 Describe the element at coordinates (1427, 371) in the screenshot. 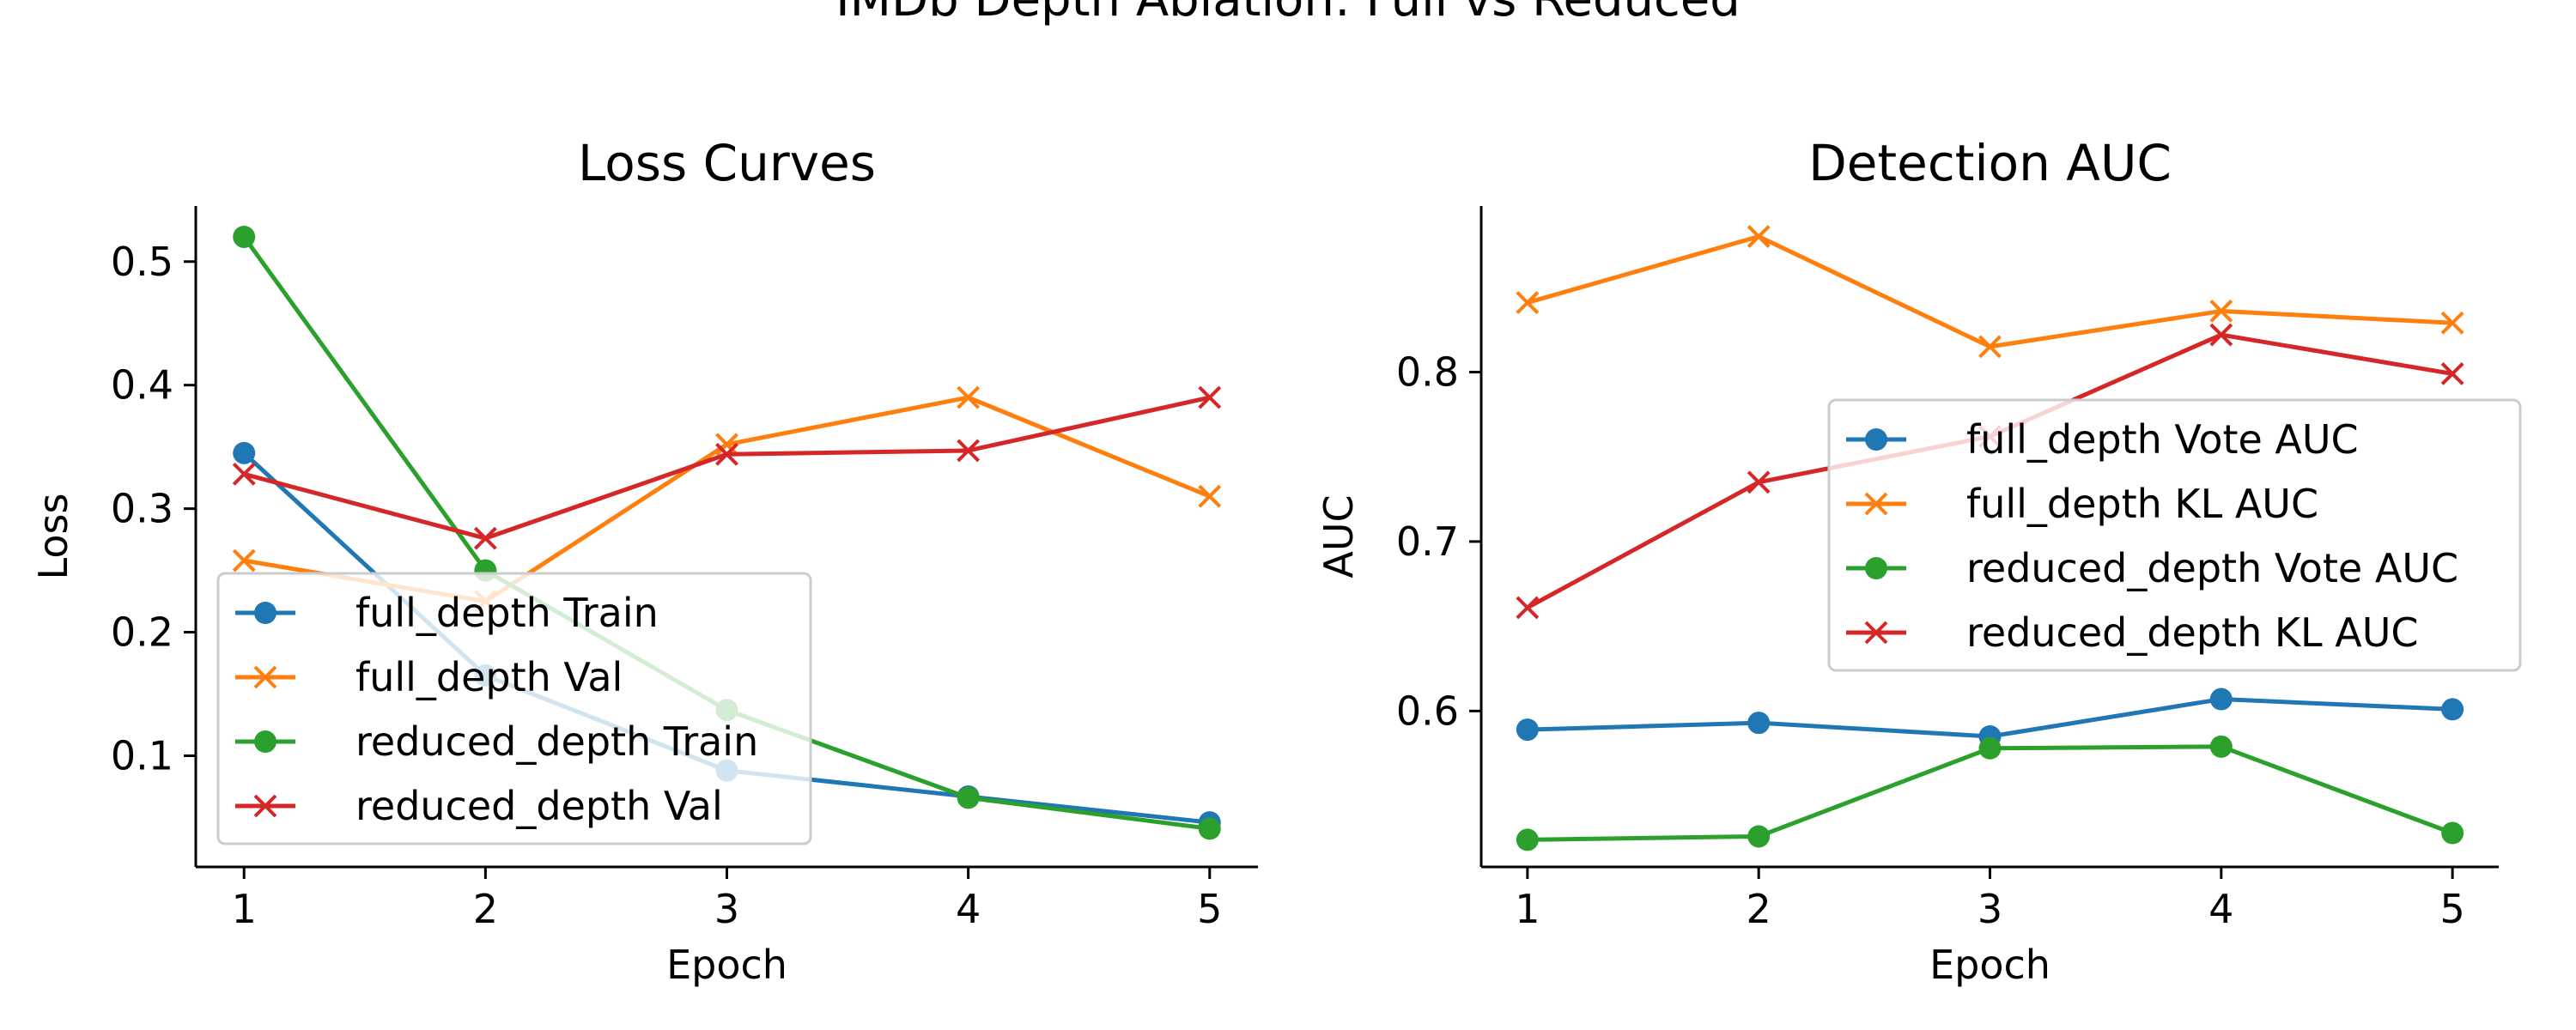

I see `chart2-y-tick-label: 0.8` at that location.